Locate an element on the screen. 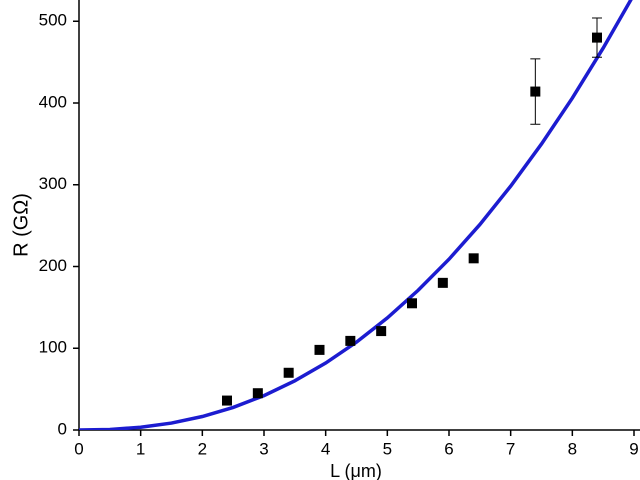 Image resolution: width=640 pixels, height=480 pixels. y-tick-label: 0 is located at coordinates (62, 428).